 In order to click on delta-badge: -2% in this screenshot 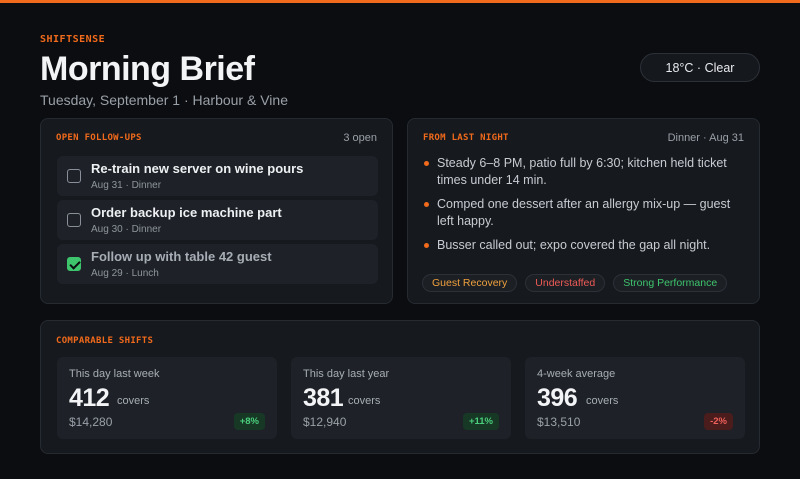, I will do `click(718, 421)`.